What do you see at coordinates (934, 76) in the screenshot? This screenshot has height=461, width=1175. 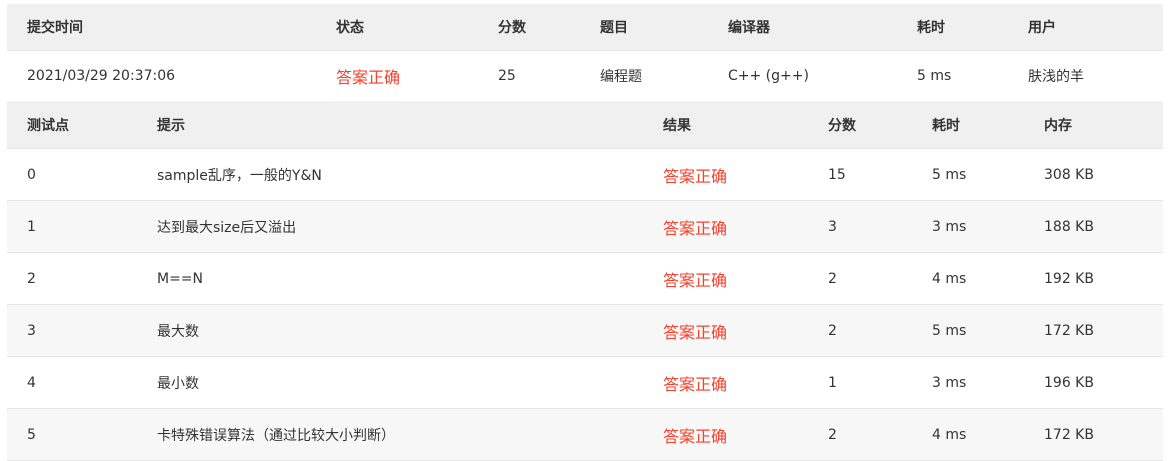 I see `elapsed: 5 ms` at bounding box center [934, 76].